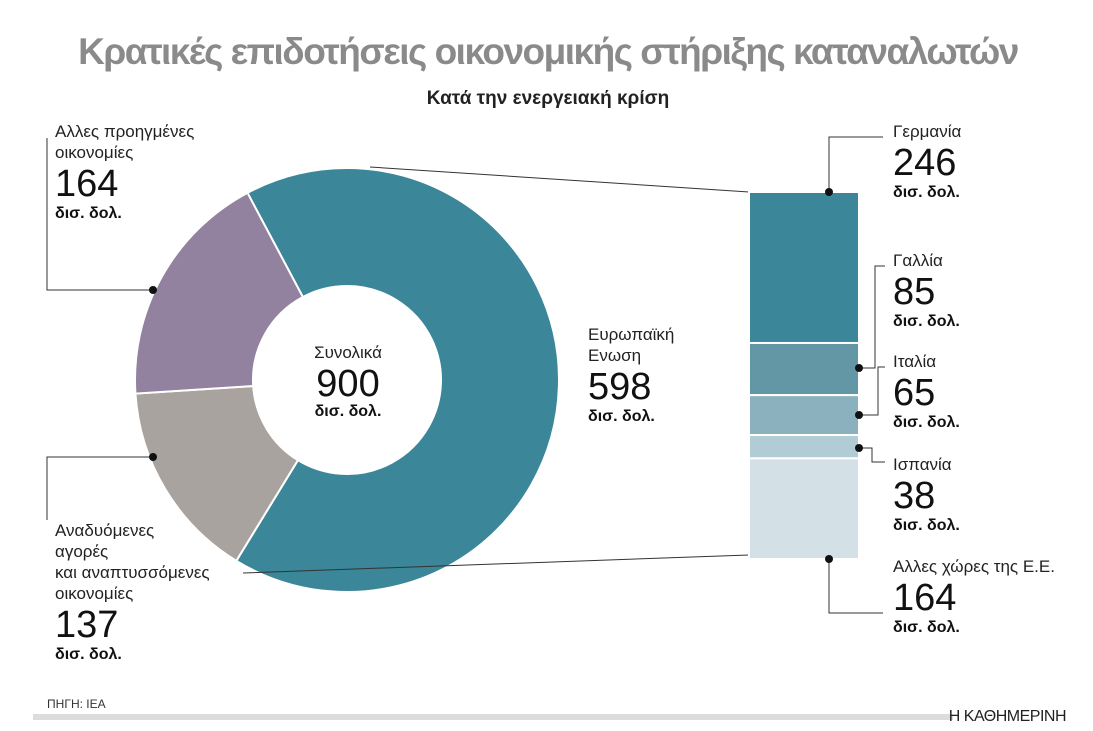 The height and width of the screenshot is (731, 1093). Describe the element at coordinates (829, 192) in the screenshot. I see `seg-0-marker` at that location.